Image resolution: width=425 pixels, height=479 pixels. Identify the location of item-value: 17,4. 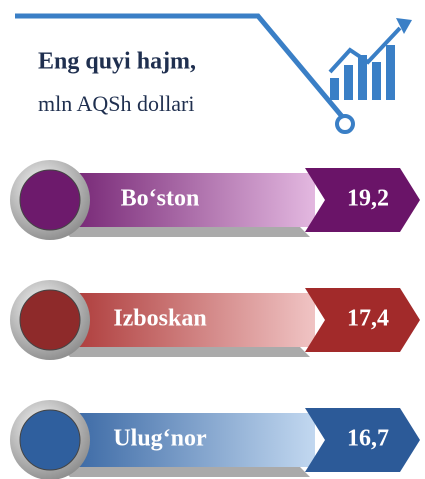
(368, 319).